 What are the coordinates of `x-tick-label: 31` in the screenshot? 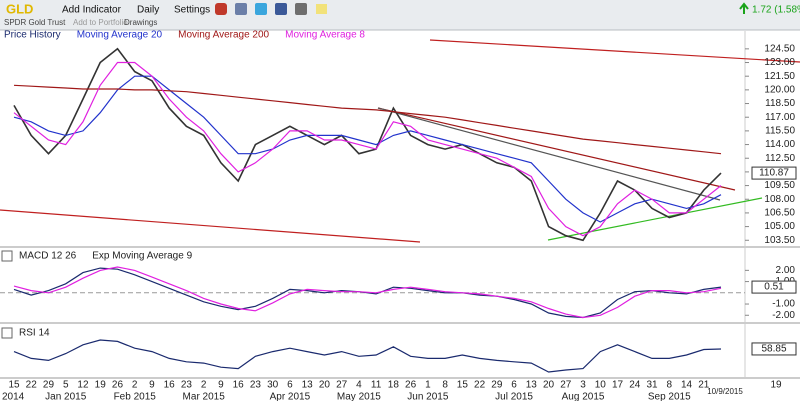 It's located at (652, 385).